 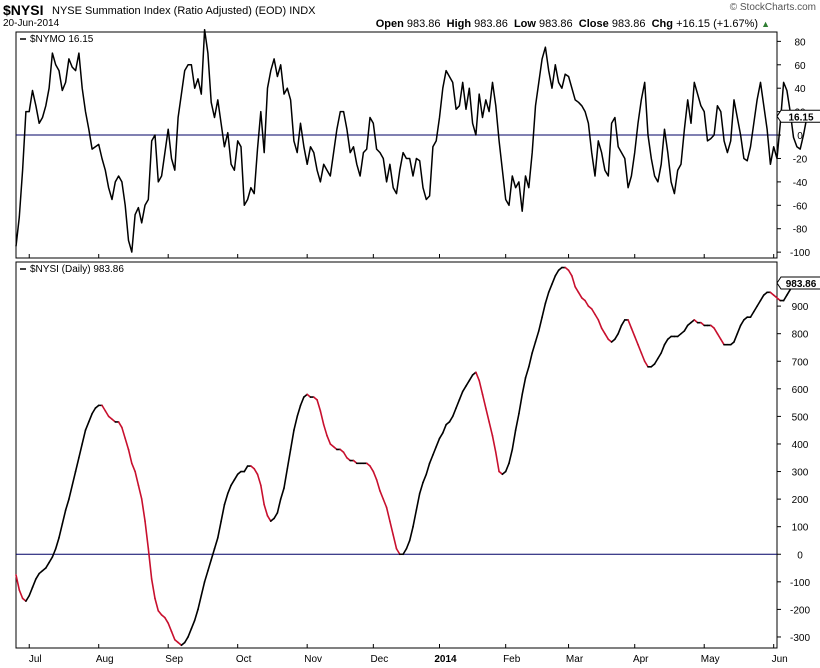 I want to click on nymo-ytick-label: -40, so click(x=800, y=183).